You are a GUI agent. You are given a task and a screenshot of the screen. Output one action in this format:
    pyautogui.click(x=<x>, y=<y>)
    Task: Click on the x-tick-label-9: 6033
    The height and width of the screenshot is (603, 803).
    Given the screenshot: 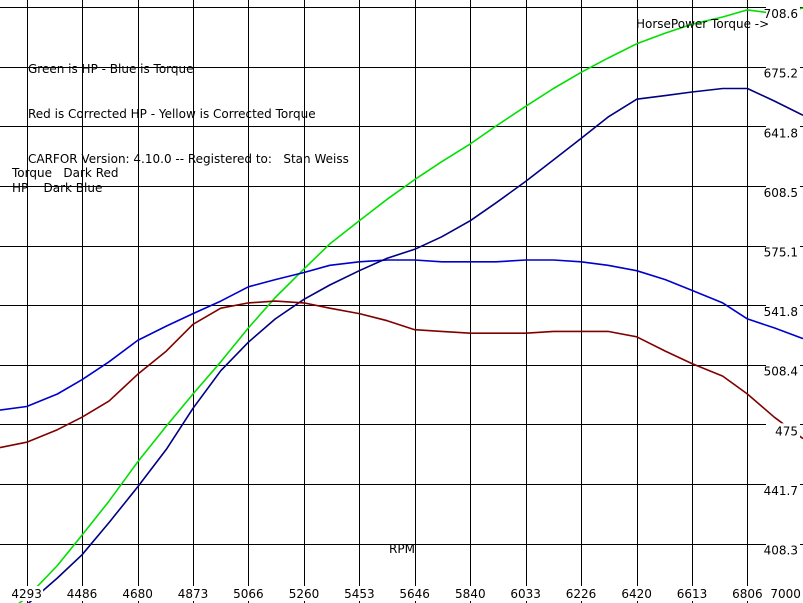 What is the action you would take?
    pyautogui.click(x=525, y=594)
    